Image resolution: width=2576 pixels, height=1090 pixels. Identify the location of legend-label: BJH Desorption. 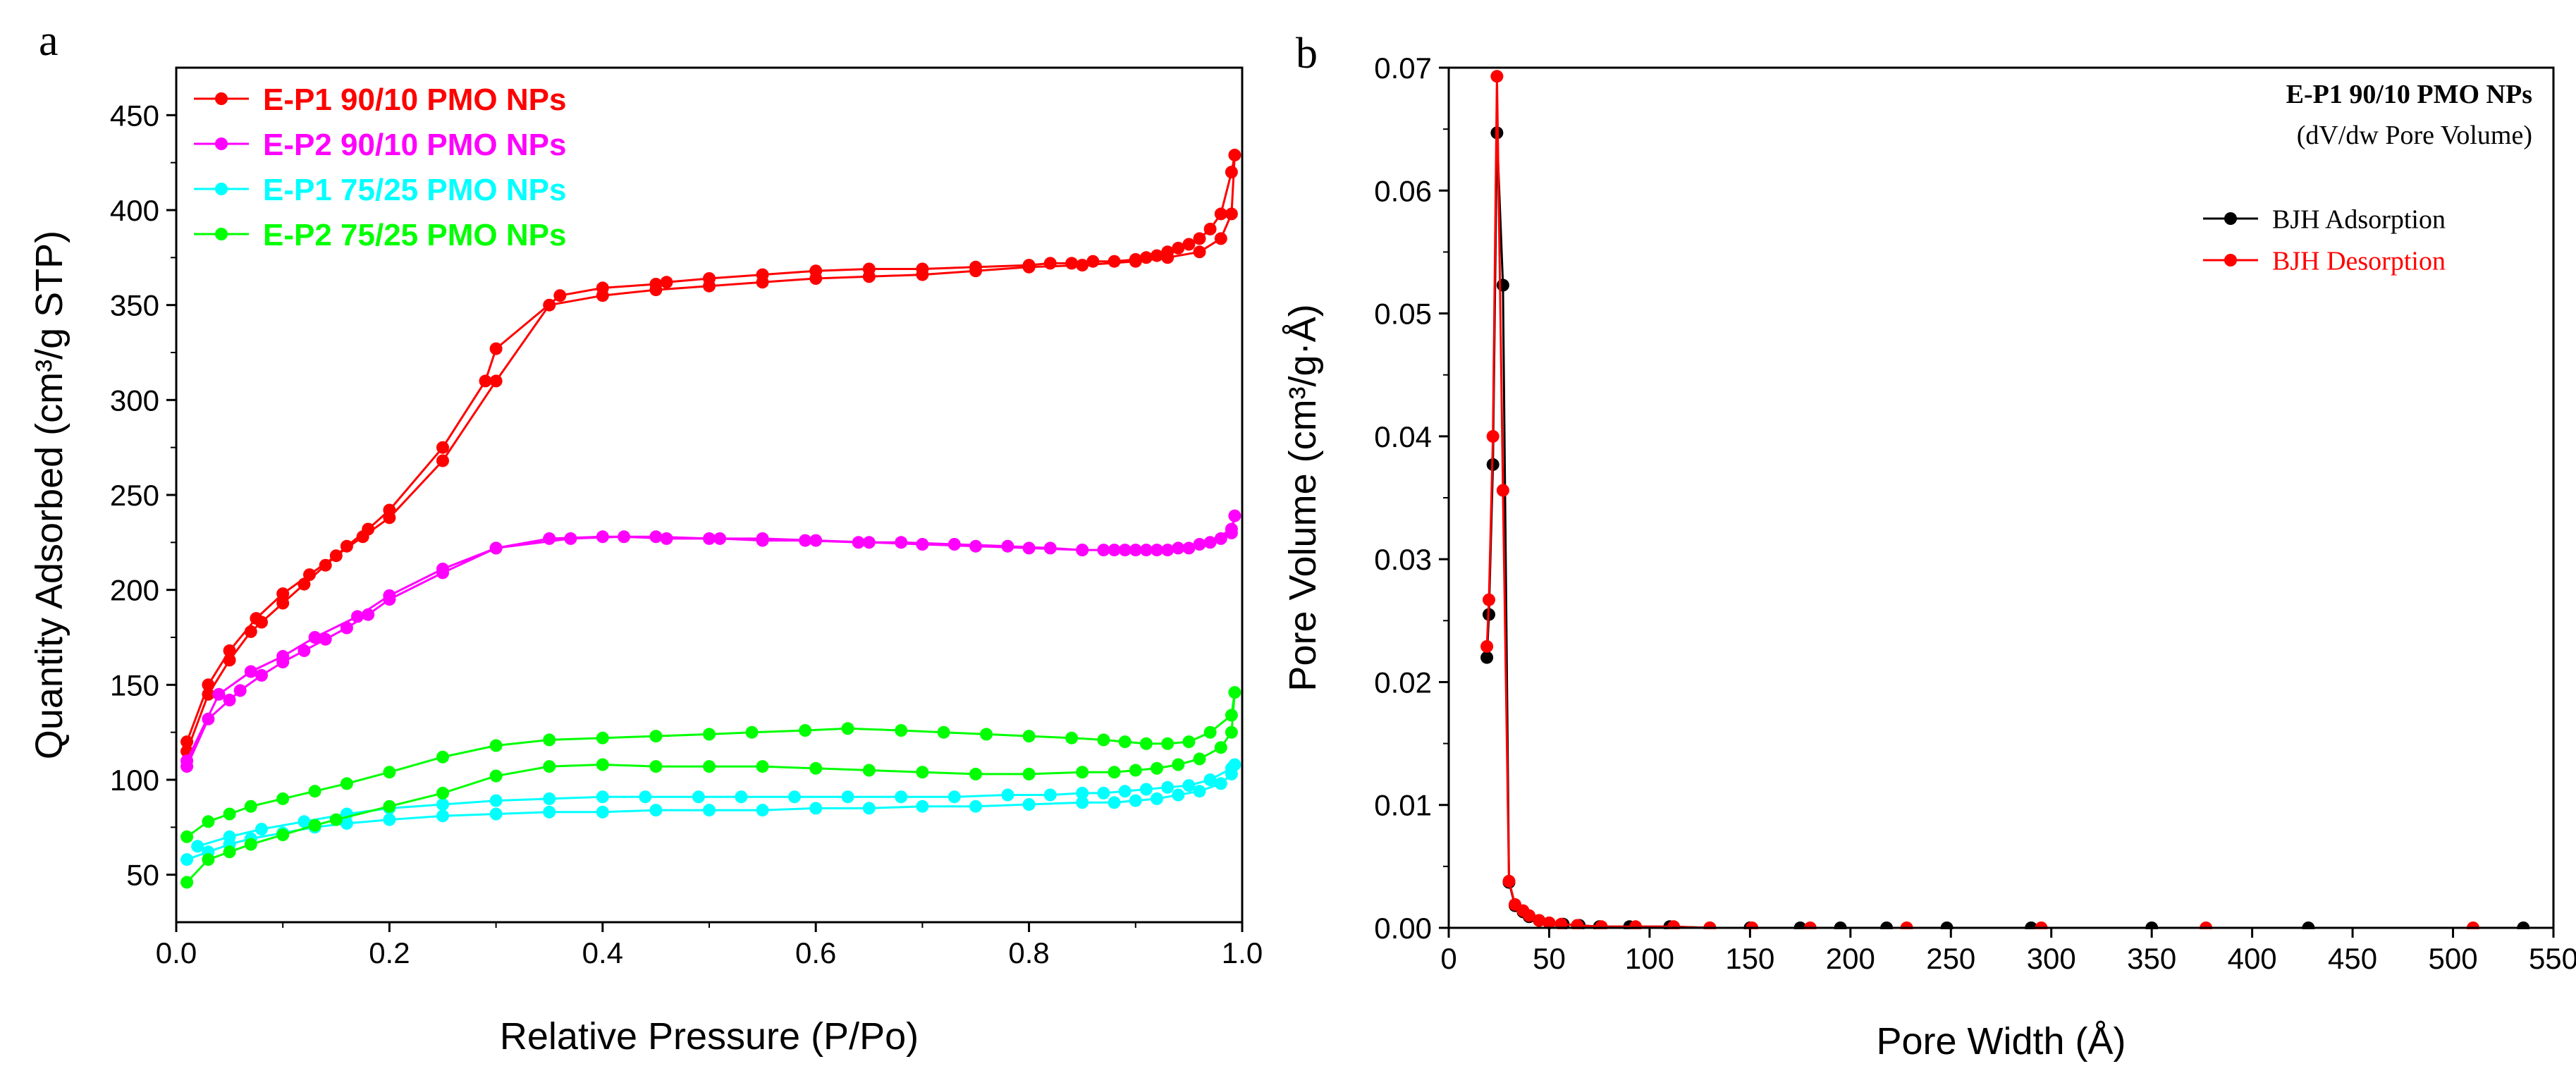
(2359, 261).